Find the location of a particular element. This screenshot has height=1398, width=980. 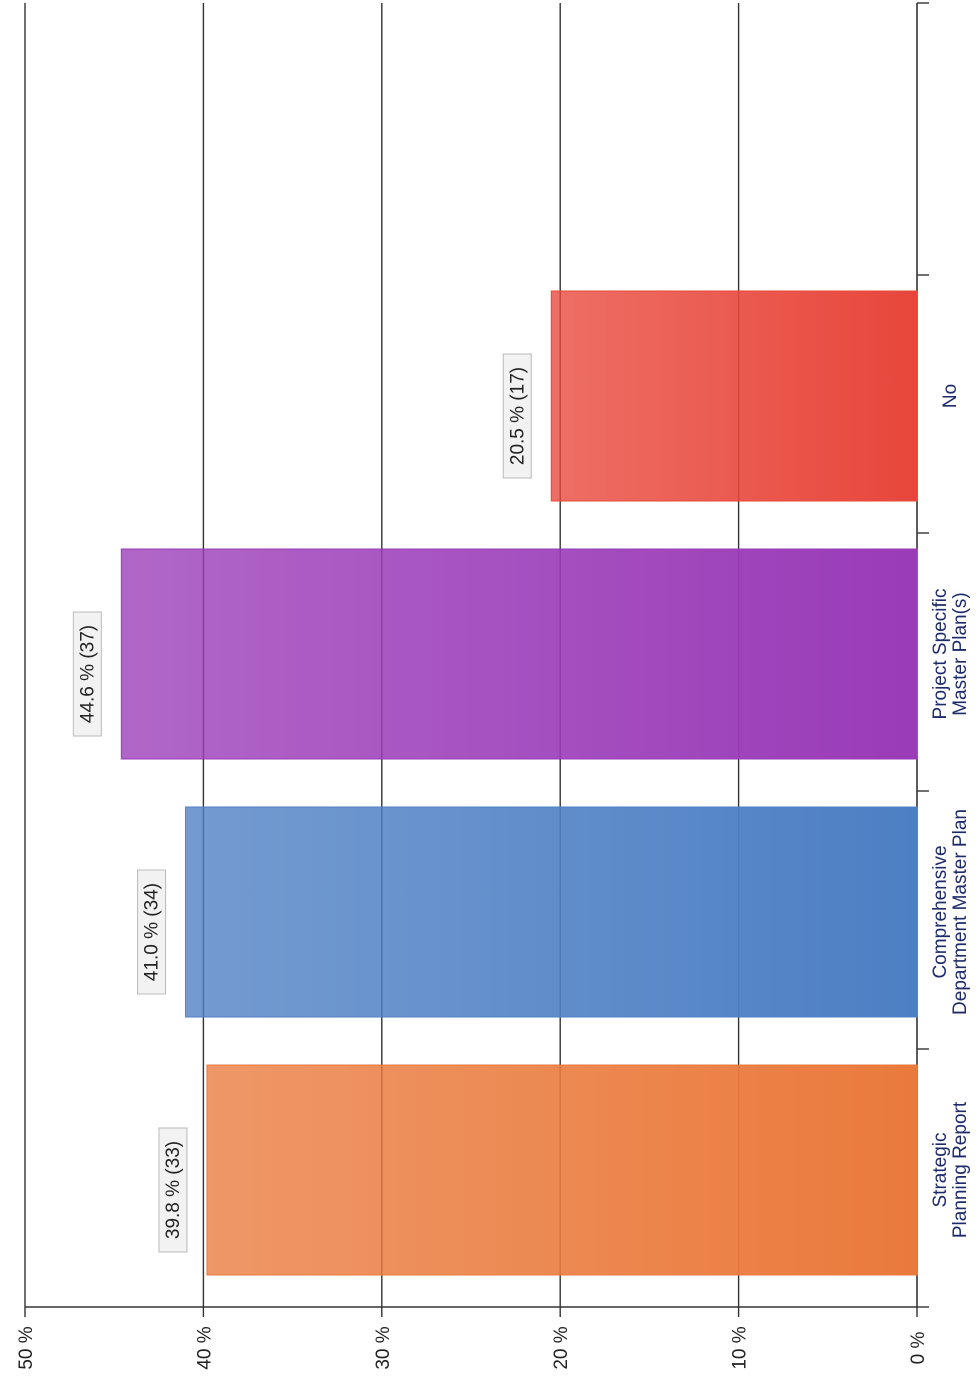

data-label-group: 39.8 % (33) is located at coordinates (173, 1190).